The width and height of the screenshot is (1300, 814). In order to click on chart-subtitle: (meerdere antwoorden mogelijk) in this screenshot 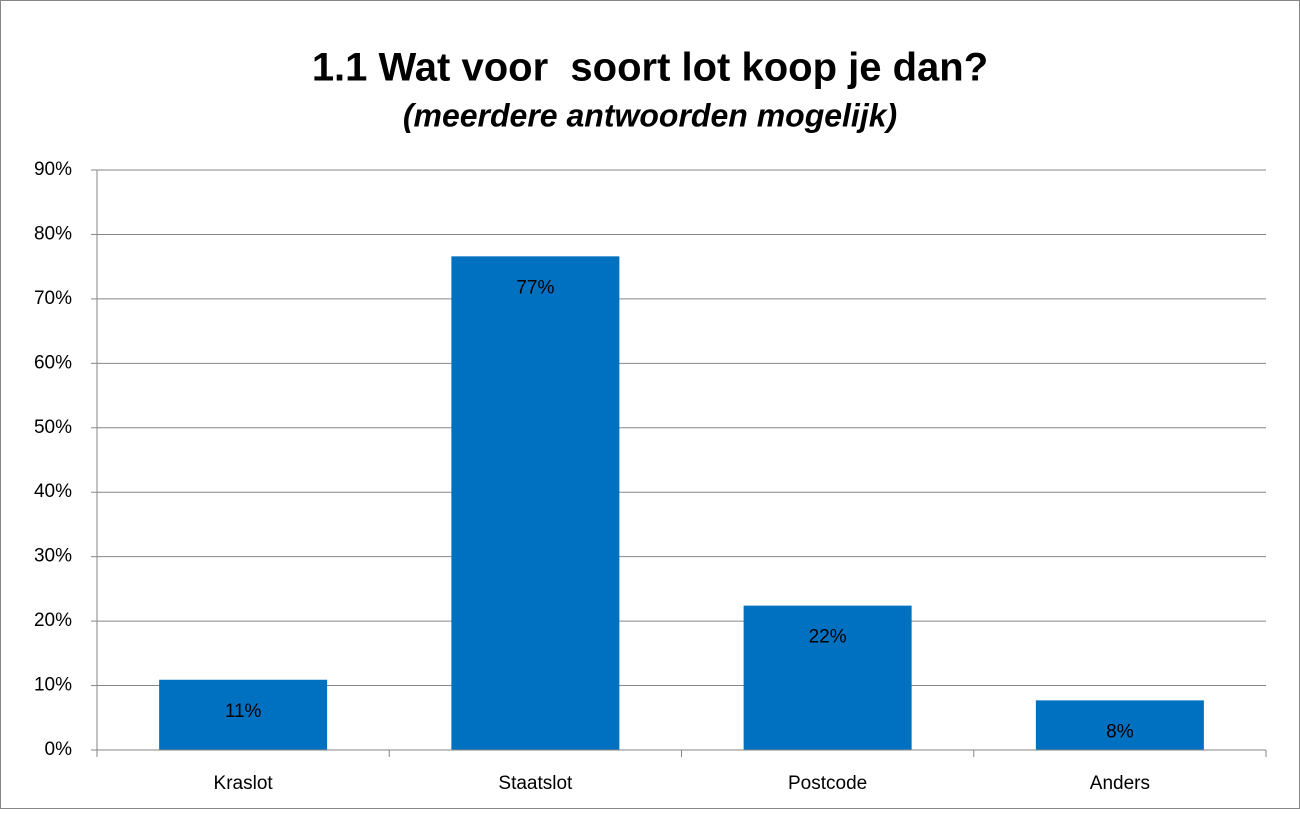, I will do `click(650, 115)`.